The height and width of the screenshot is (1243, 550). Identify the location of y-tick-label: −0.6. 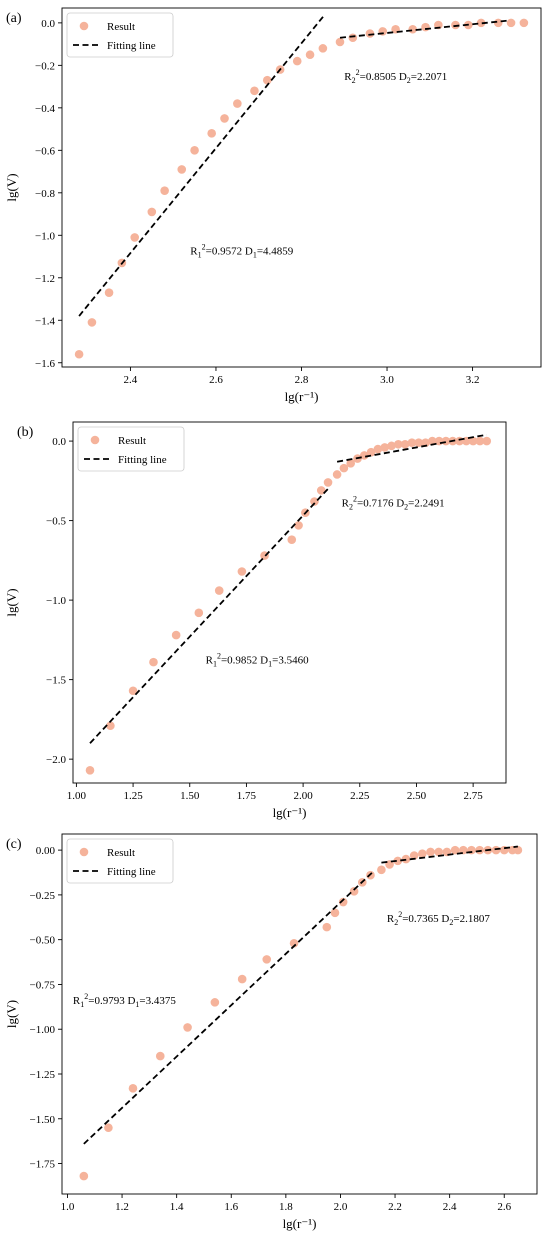
(45, 151).